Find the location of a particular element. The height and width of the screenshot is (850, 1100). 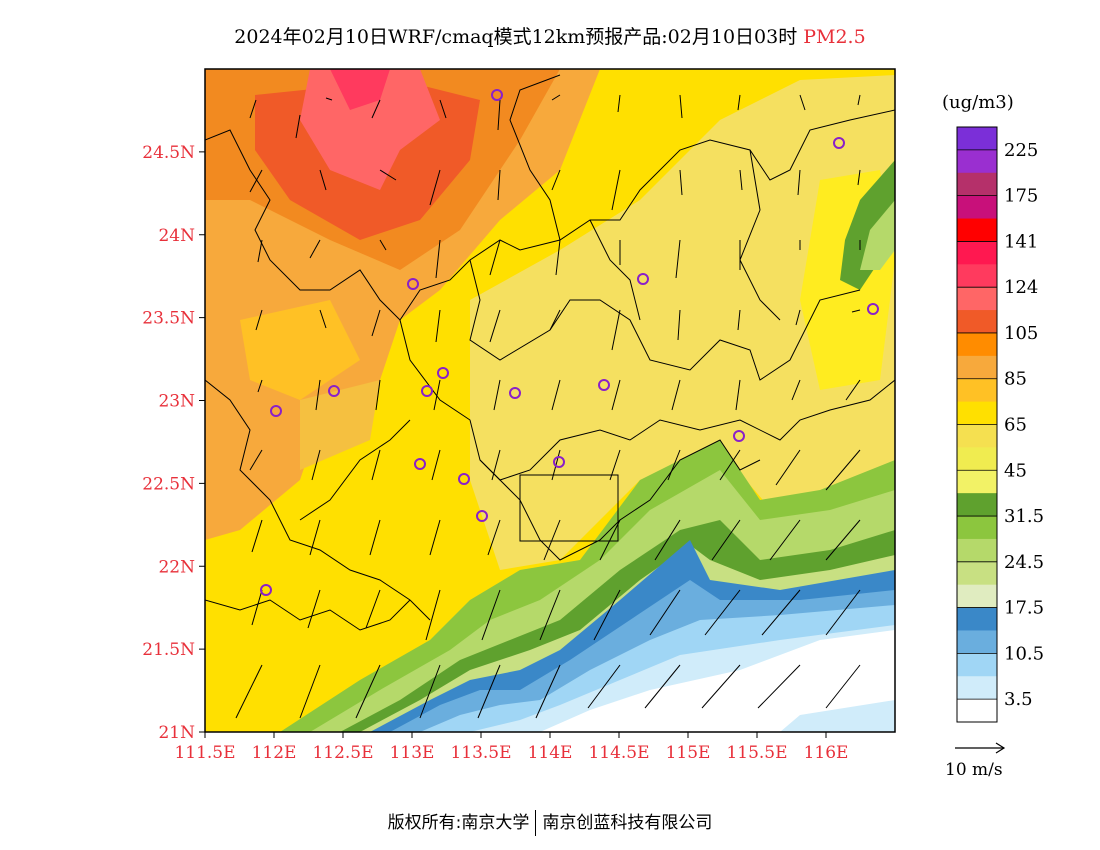

reference-vector-arrow is located at coordinates (980, 748).